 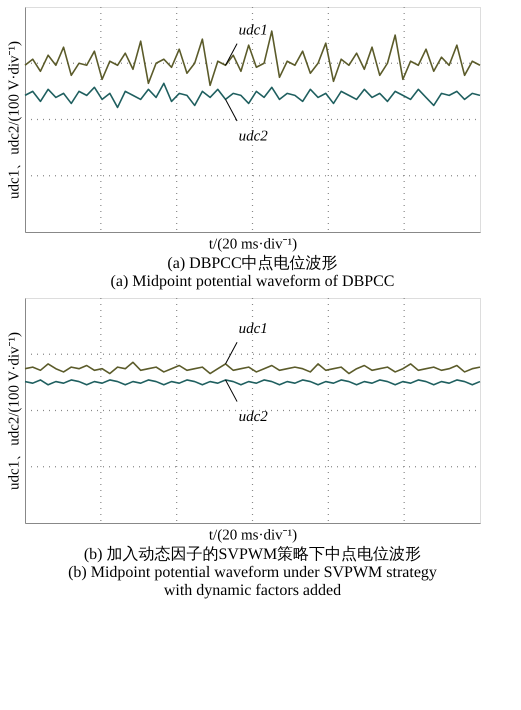 I want to click on text: (b) 加入动态因子的SVPWM策略下中点电位波形, so click(x=253, y=554).